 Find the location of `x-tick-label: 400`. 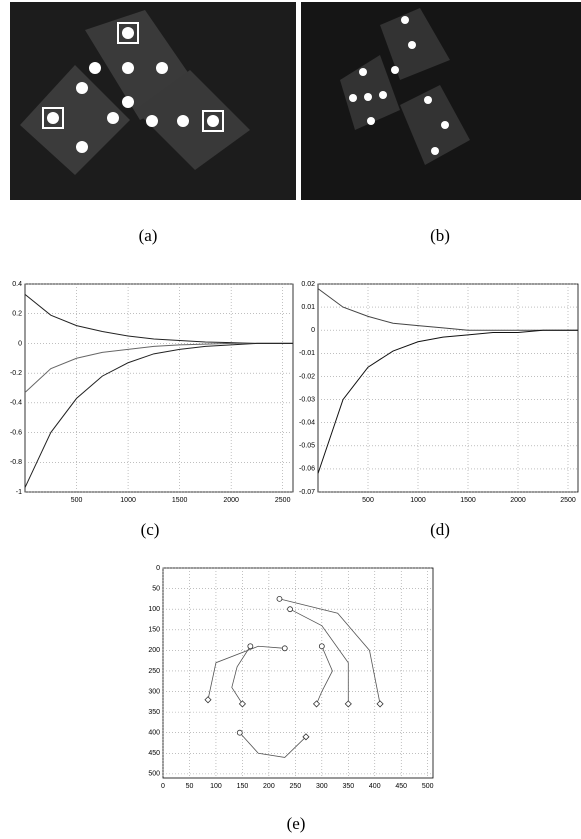

x-tick-label: 400 is located at coordinates (375, 786).